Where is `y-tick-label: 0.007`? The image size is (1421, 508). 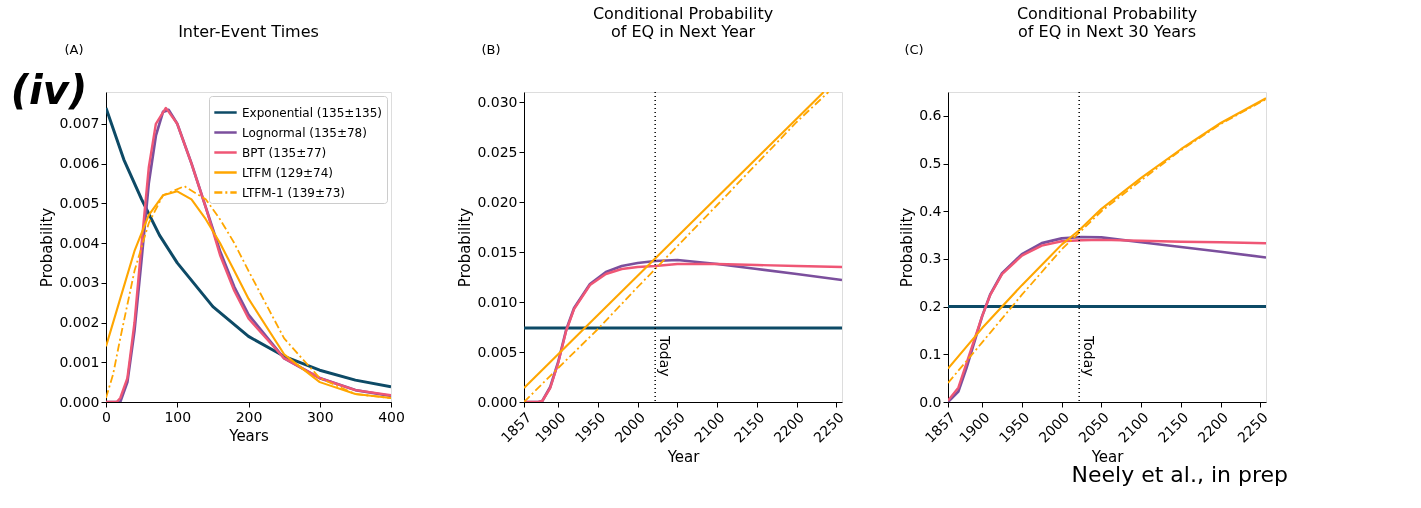
y-tick-label: 0.007 is located at coordinates (79, 123).